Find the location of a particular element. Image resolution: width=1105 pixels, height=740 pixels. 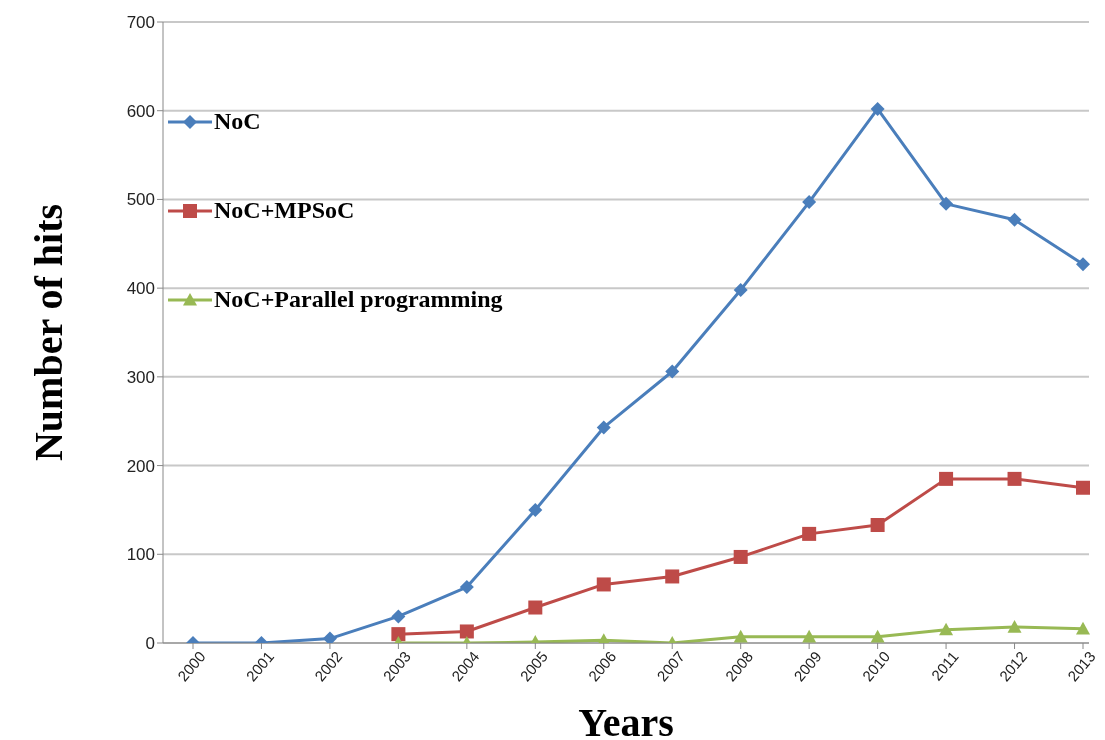

y-tick-label: 400 is located at coordinates (140, 289).